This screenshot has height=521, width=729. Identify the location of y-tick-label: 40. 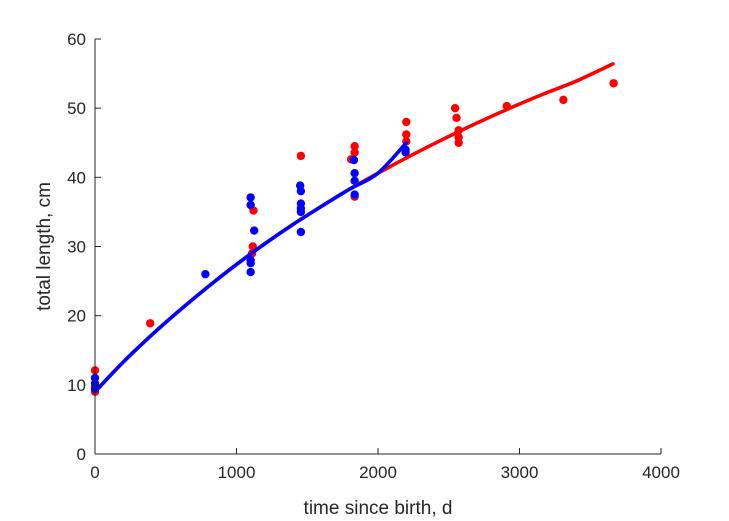
(76, 177).